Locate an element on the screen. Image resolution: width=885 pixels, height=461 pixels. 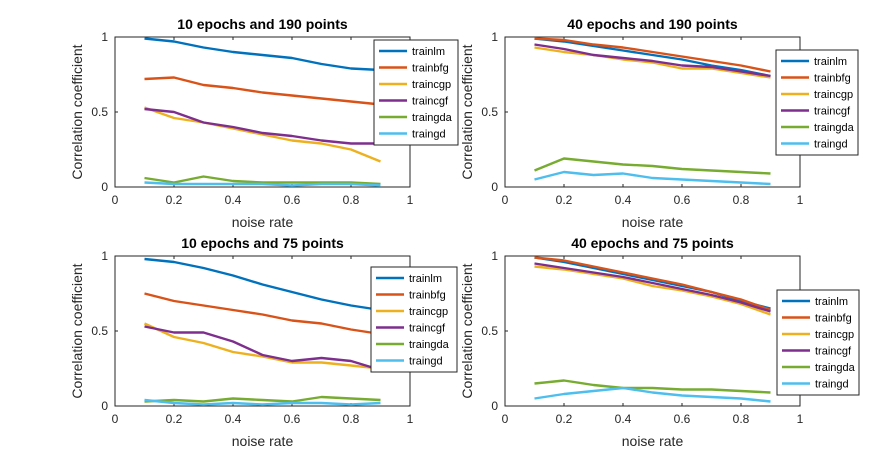
chart-title: 10 epochs and 75 points is located at coordinates (262, 243).